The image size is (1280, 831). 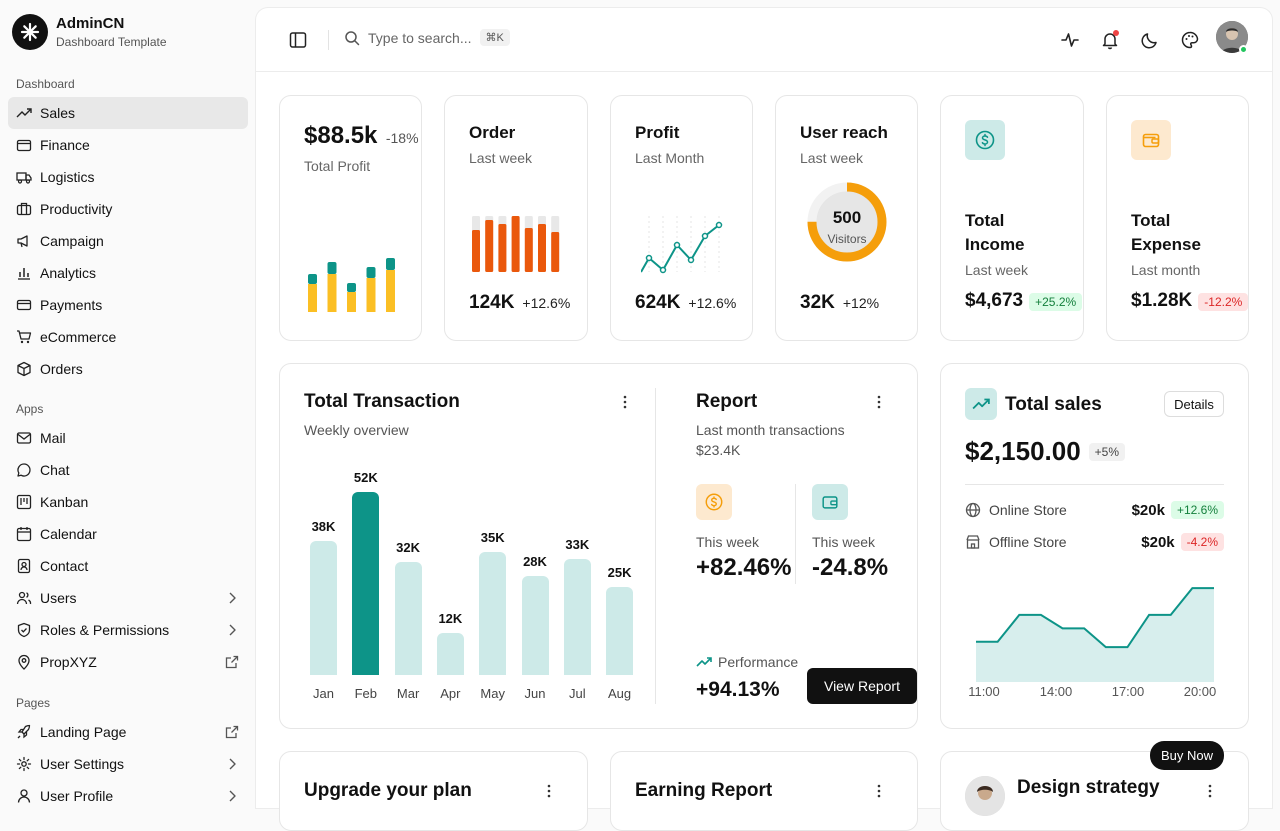 I want to click on total-sales-change: +5%, so click(x=1107, y=451).